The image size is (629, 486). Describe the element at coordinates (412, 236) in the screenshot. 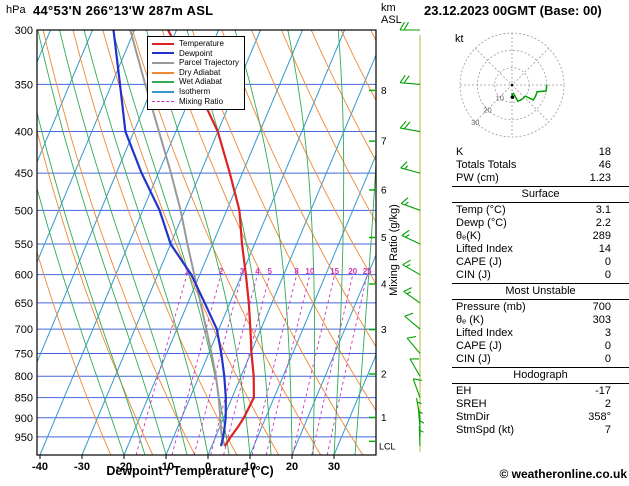

I see `wind-barbs` at that location.